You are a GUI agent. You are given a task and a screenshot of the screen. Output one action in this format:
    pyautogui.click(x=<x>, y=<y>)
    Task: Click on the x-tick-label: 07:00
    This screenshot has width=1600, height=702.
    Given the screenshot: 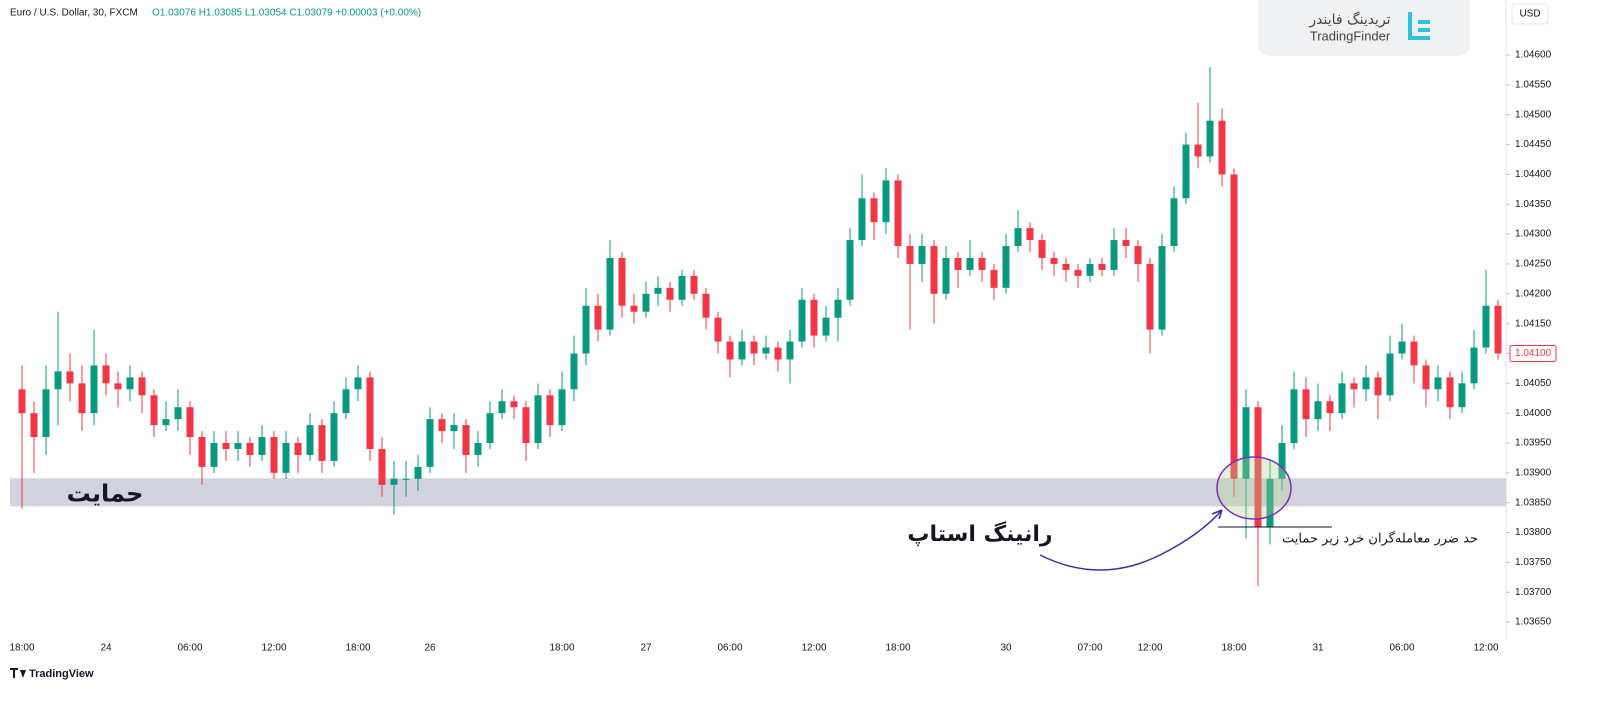 What is the action you would take?
    pyautogui.click(x=1089, y=648)
    